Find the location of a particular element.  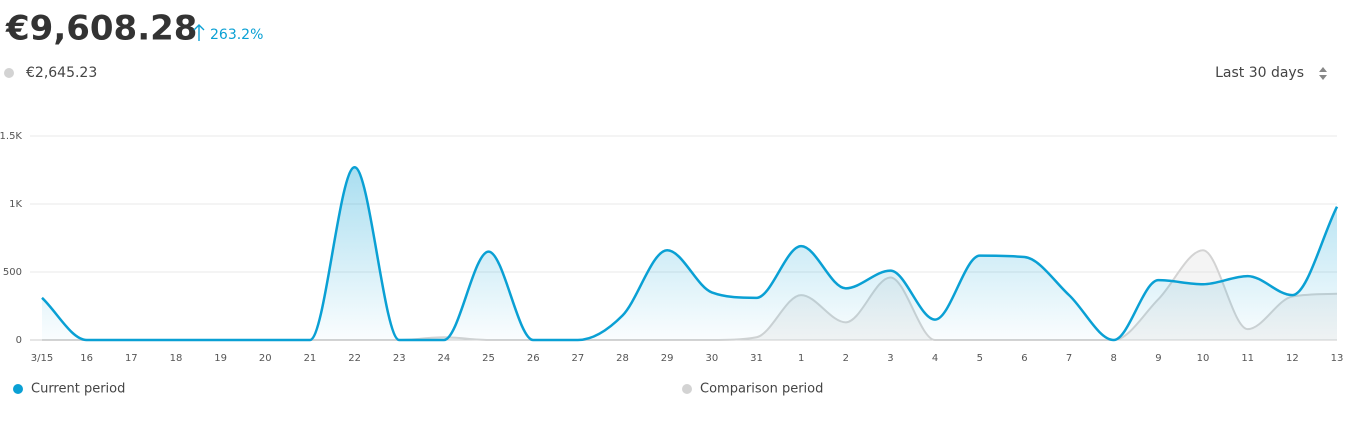

legend-label: Current period is located at coordinates (78, 389).